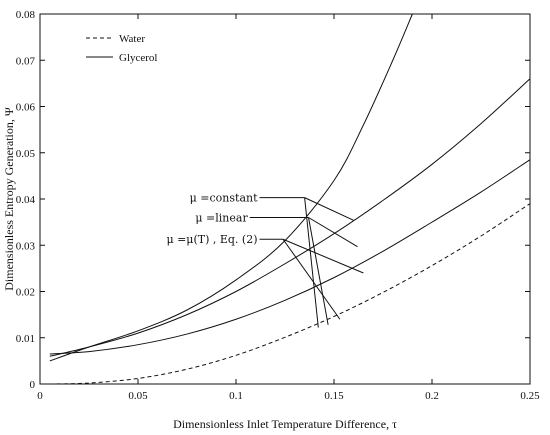 The height and width of the screenshot is (435, 550). What do you see at coordinates (25, 293) in the screenshot?
I see `y-tick-label: 0.02` at bounding box center [25, 293].